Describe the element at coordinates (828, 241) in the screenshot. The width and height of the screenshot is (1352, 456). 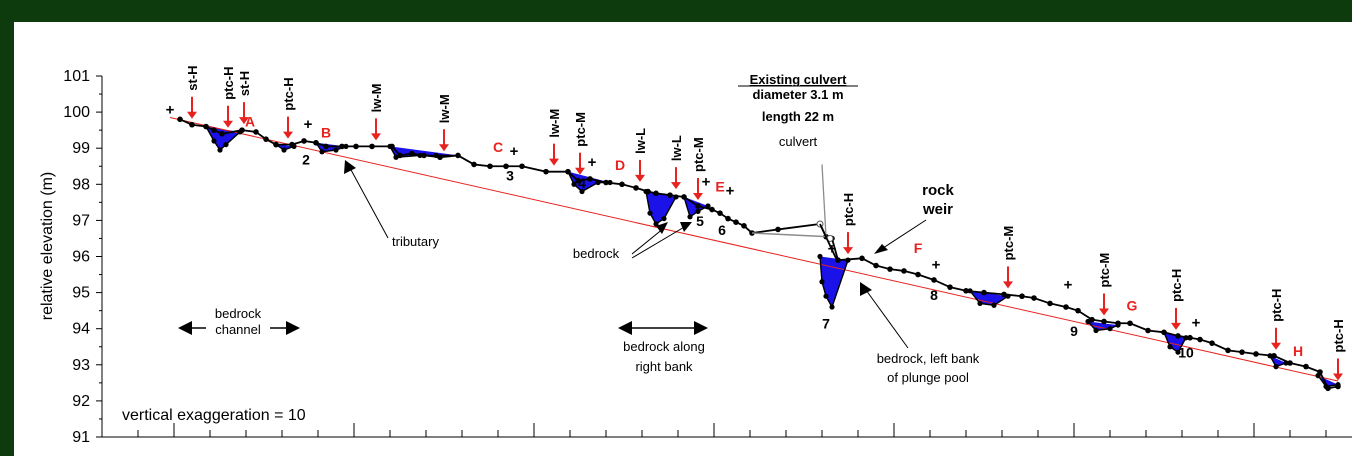
I see `plunge-drop` at that location.